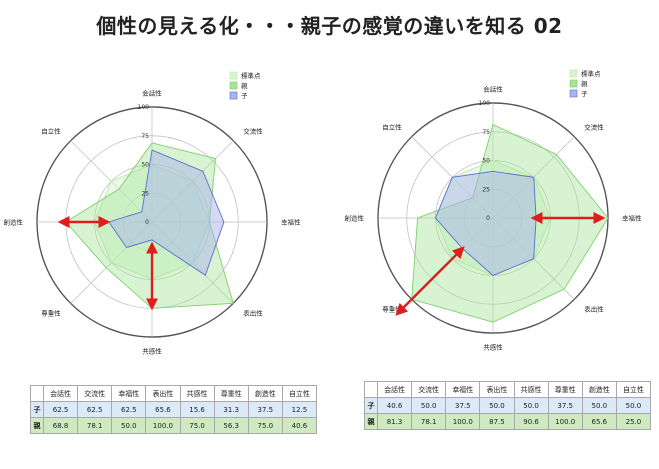 The width and height of the screenshot is (659, 469). What do you see at coordinates (197, 409) in the screenshot?
I see `table-cell: 15.6` at bounding box center [197, 409].